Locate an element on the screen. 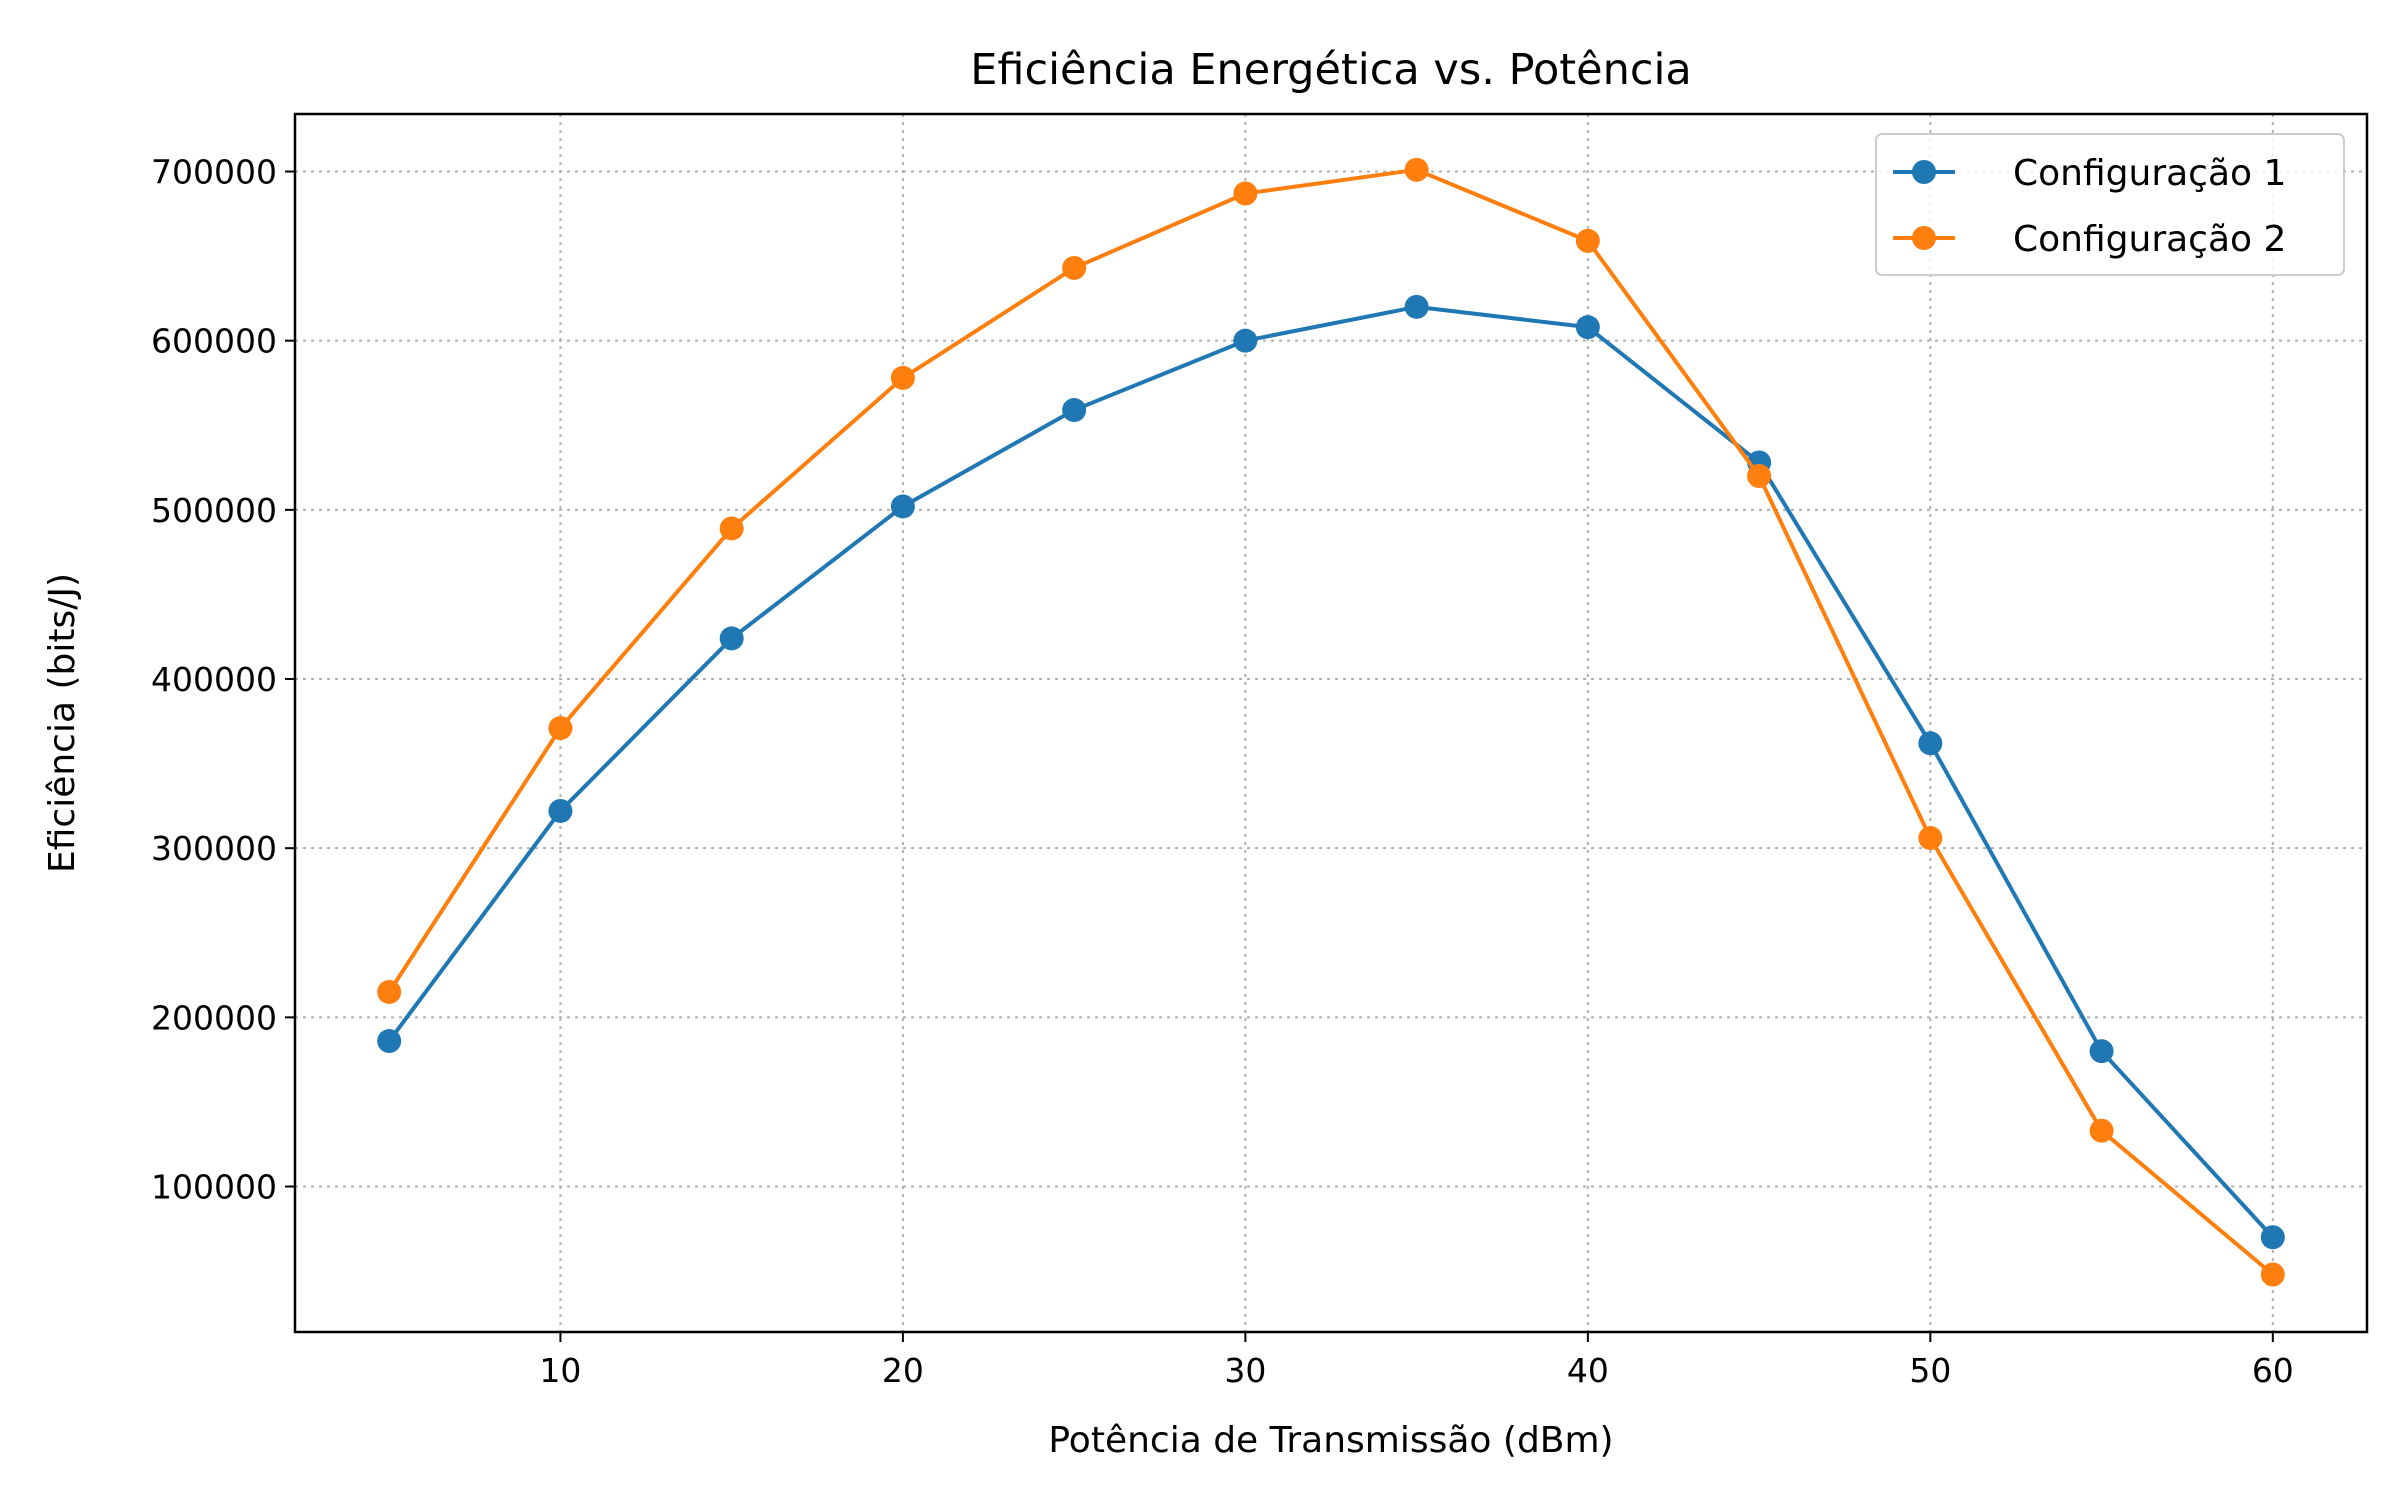 Image resolution: width=2400 pixels, height=1500 pixels. x-tick-label: 10 is located at coordinates (560, 1370).